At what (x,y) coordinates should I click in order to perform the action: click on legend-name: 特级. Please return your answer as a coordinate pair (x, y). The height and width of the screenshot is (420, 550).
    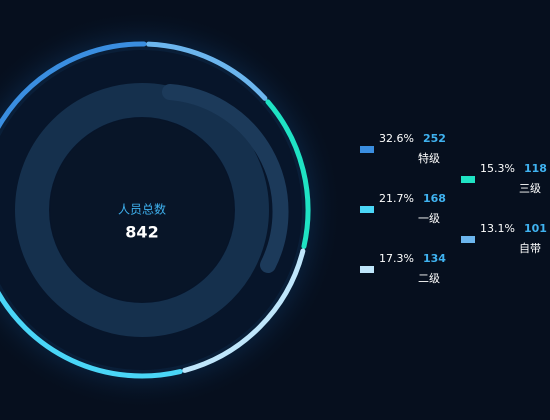
    Looking at the image, I should click on (429, 158).